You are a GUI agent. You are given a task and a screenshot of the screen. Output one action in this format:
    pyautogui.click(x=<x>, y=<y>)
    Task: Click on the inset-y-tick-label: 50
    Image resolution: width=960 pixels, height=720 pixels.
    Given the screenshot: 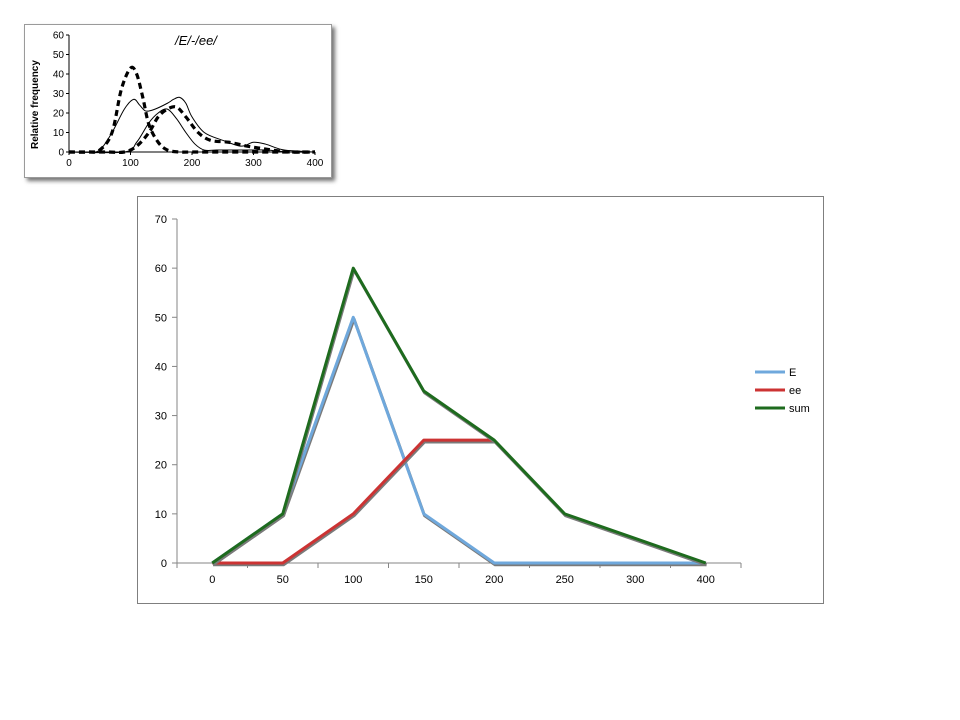 What is the action you would take?
    pyautogui.click(x=59, y=55)
    